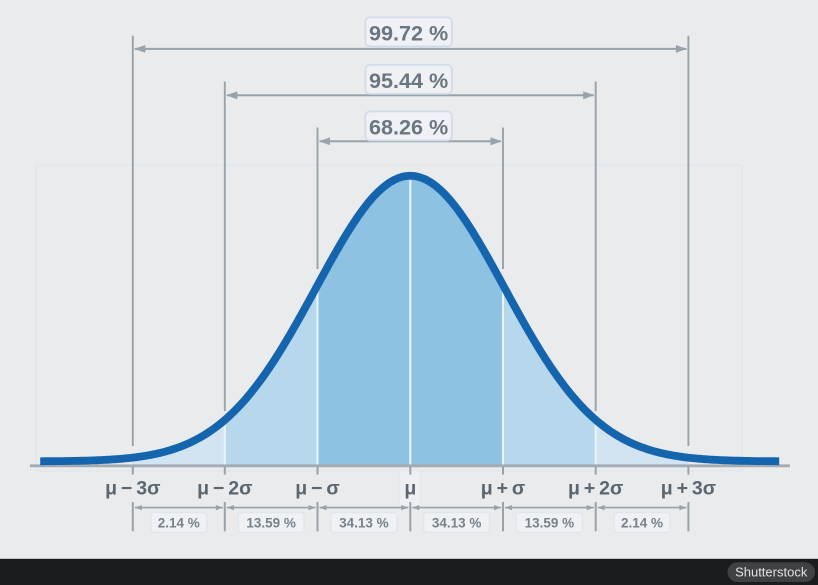 The image size is (818, 585). Describe the element at coordinates (132, 488) in the screenshot. I see `svg-text: μ − 3σ` at that location.